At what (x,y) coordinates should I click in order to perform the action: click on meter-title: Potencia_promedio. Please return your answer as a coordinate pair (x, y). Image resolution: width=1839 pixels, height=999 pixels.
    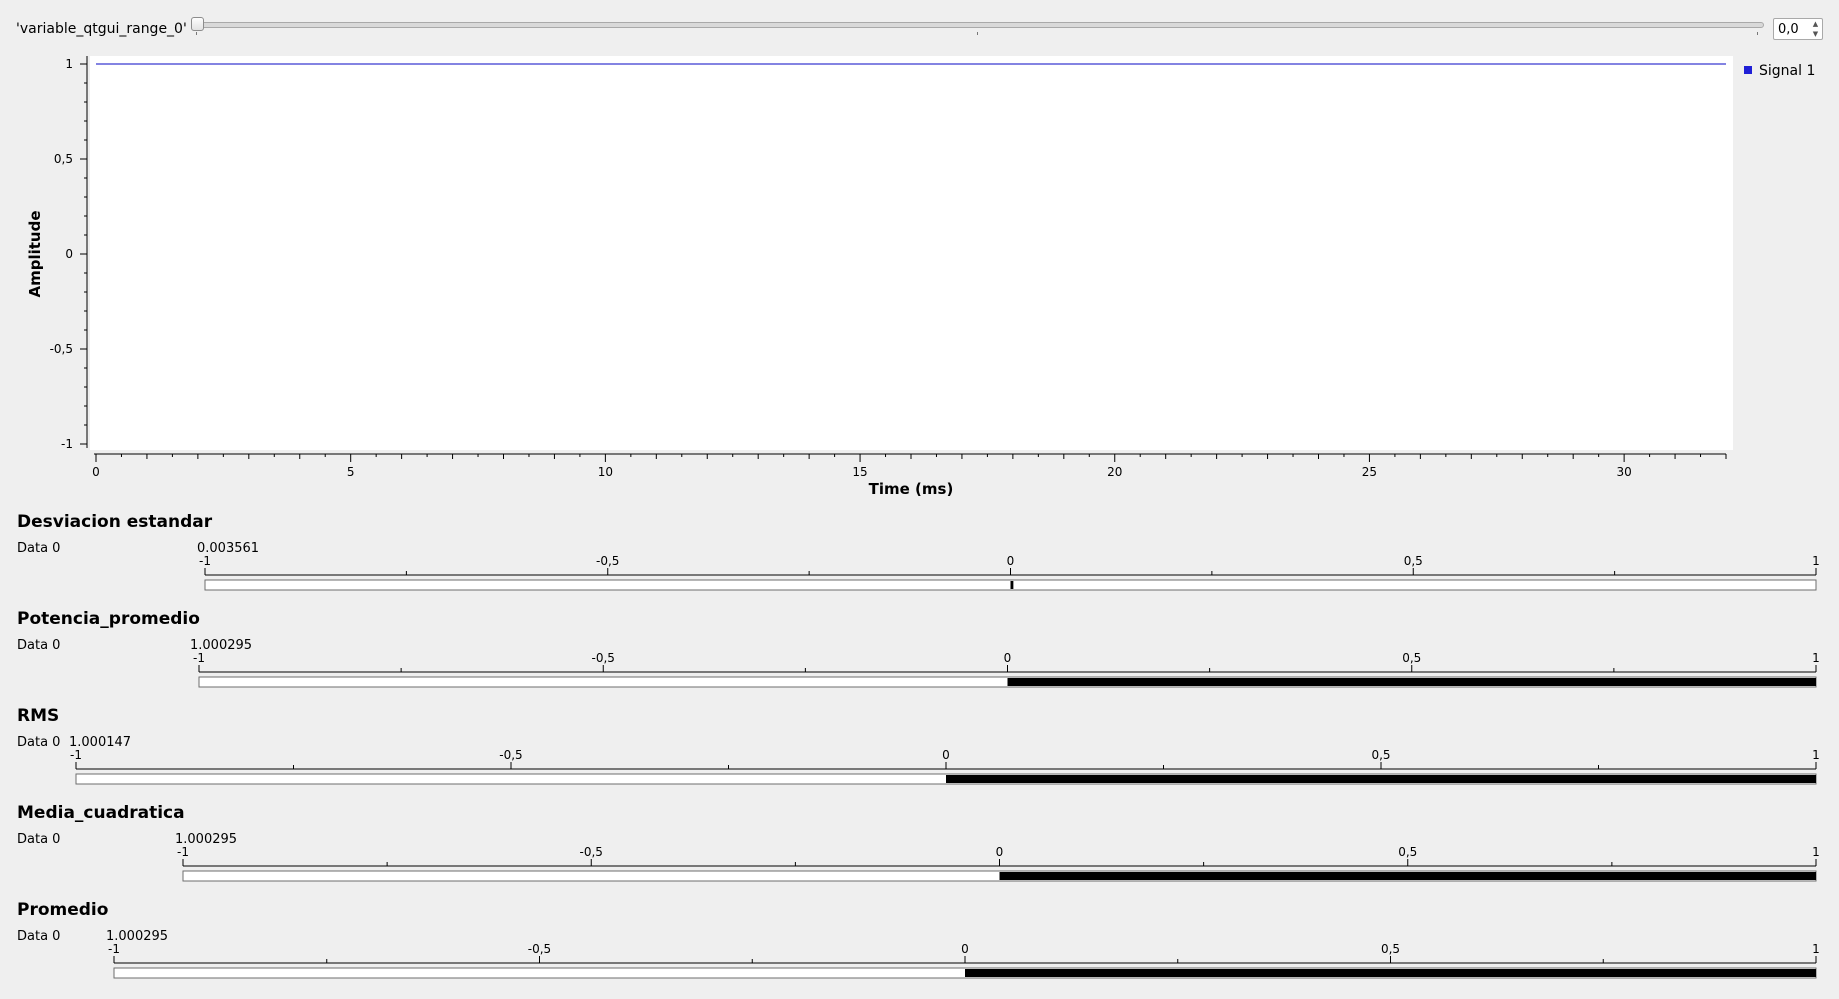
    Looking at the image, I should click on (108, 619).